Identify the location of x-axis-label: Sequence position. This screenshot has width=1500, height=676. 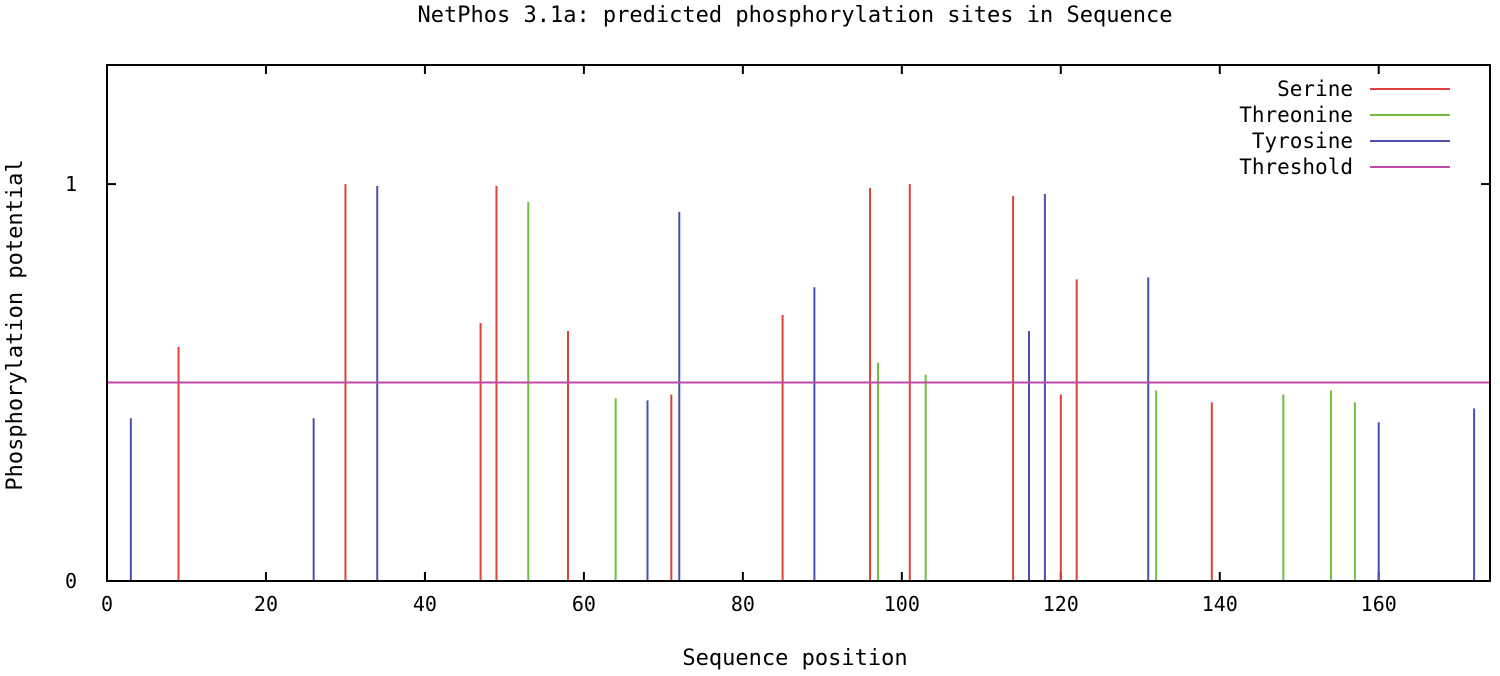
(794, 658).